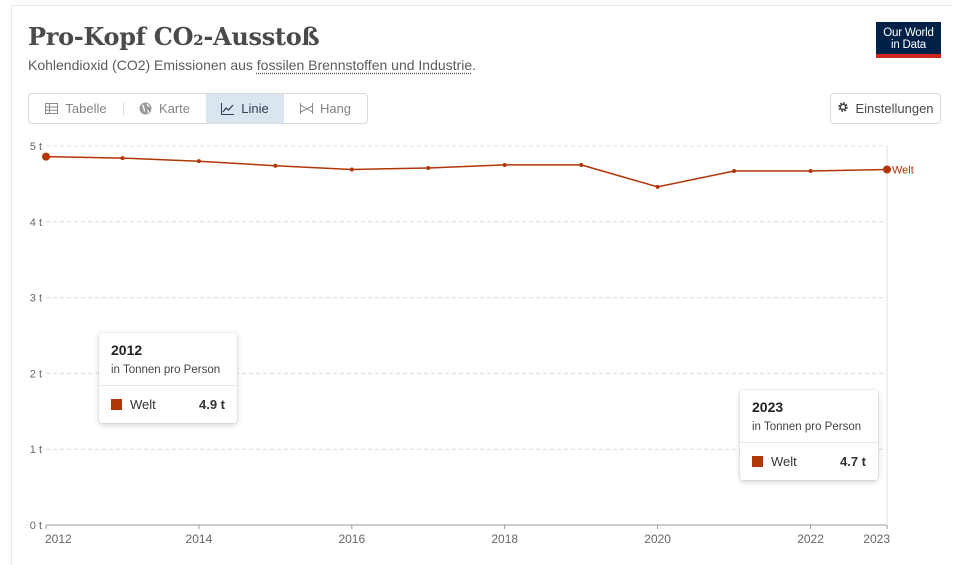 This screenshot has height=565, width=955. What do you see at coordinates (142, 65) in the screenshot?
I see `subtitle-text: Kohlendioxid (CO2) Emissionen aus` at bounding box center [142, 65].